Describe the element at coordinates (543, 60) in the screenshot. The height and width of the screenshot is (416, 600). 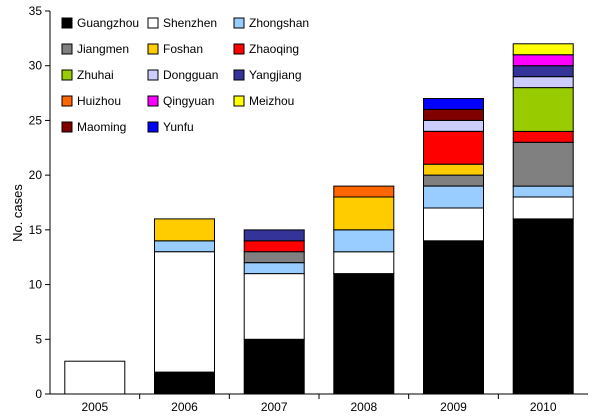
I see `bar-qingyuan-2010` at that location.